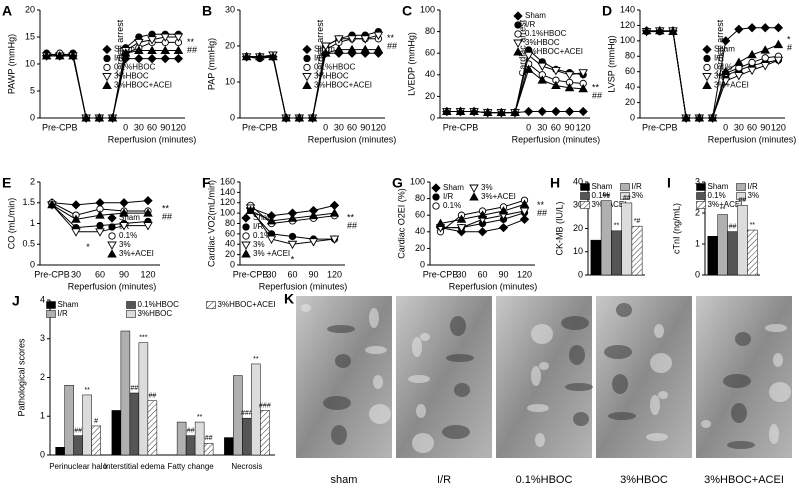  I want to click on panel-label: H, so click(555, 183).